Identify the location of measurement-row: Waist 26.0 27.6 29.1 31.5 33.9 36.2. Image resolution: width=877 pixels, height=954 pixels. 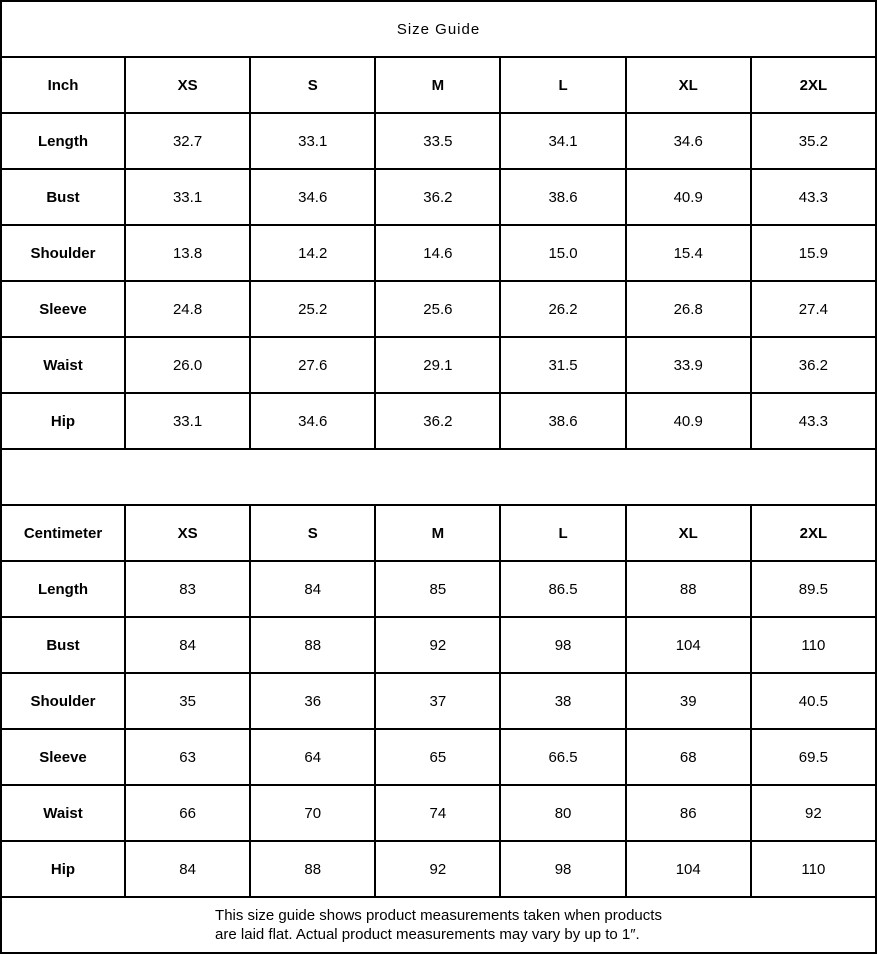
(438, 365).